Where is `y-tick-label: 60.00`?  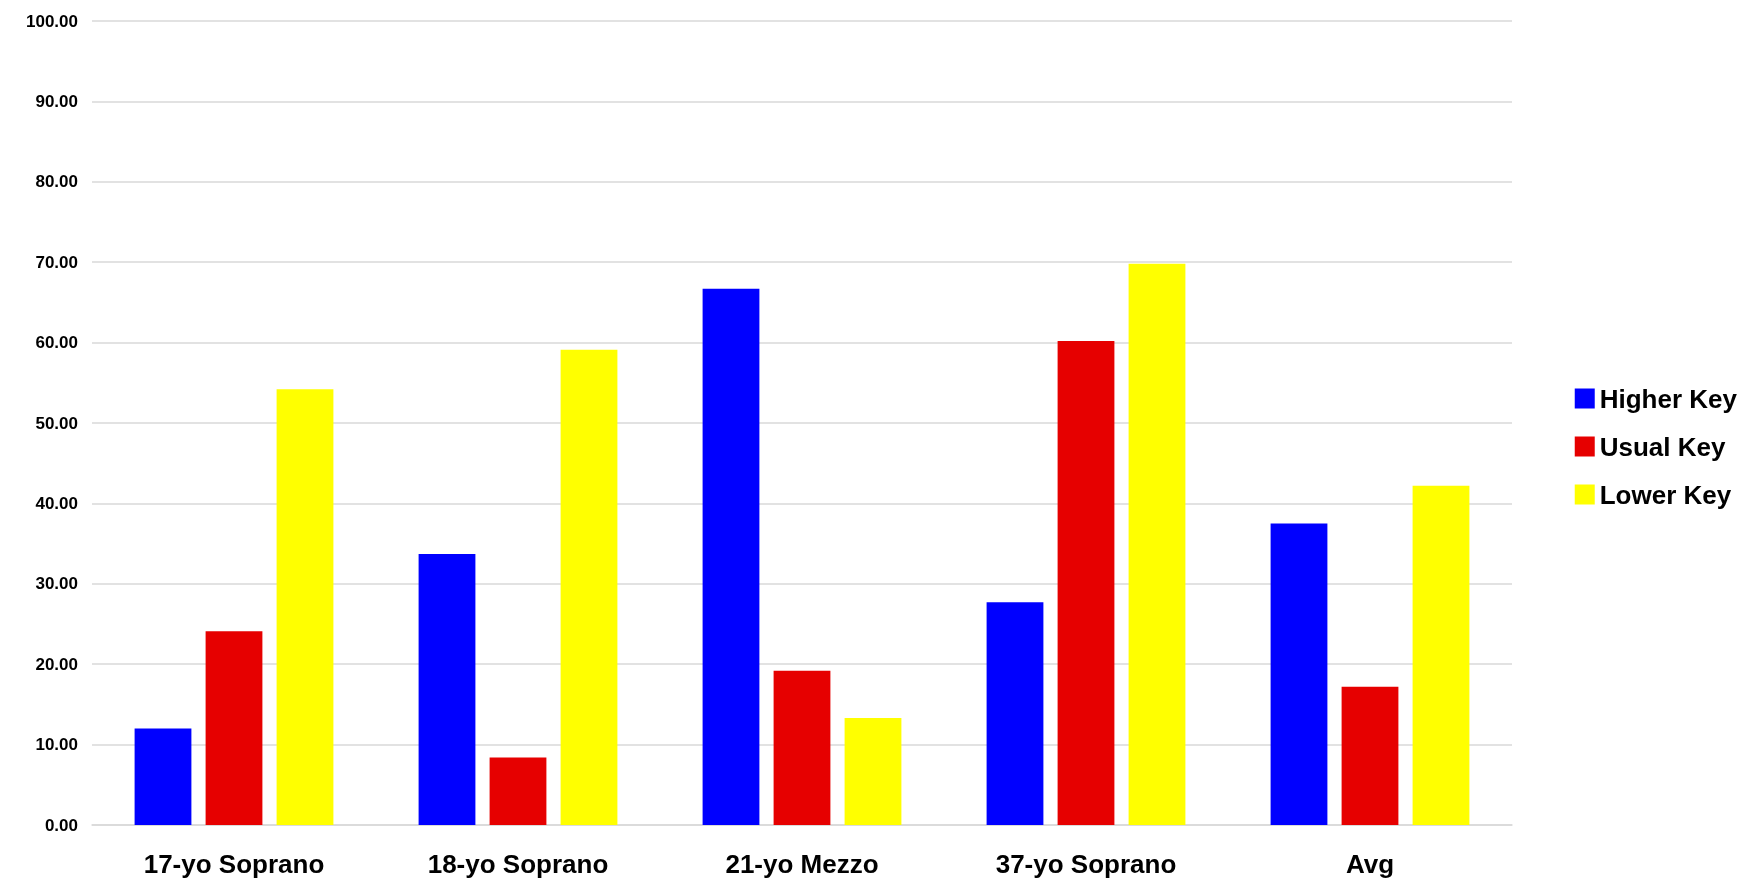
y-tick-label: 60.00 is located at coordinates (56, 343).